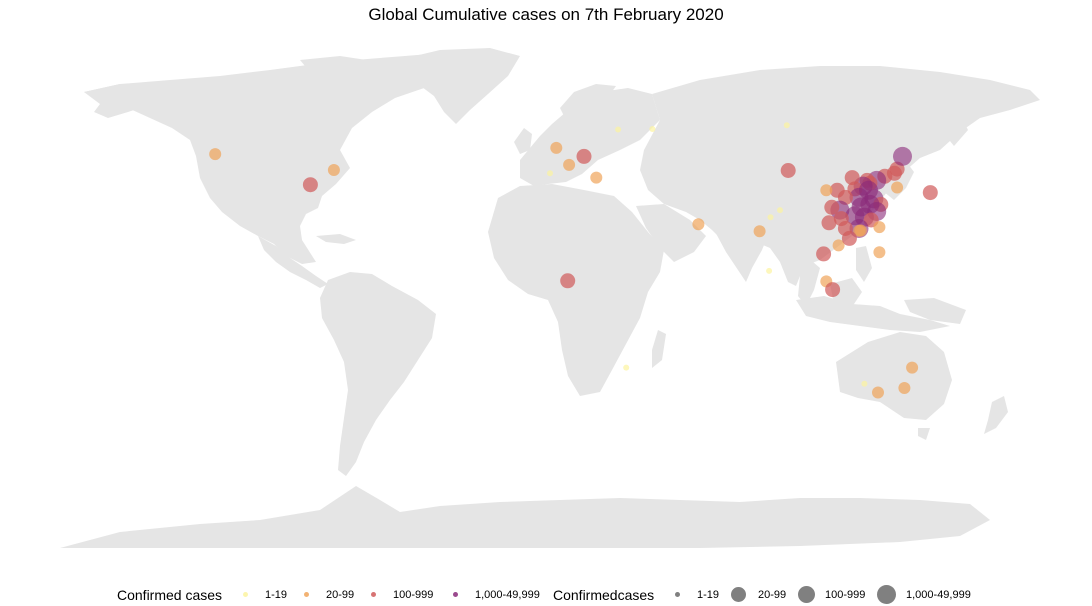 The image size is (1092, 606). What do you see at coordinates (588, 105) in the screenshot?
I see `land-scandinavia` at bounding box center [588, 105].